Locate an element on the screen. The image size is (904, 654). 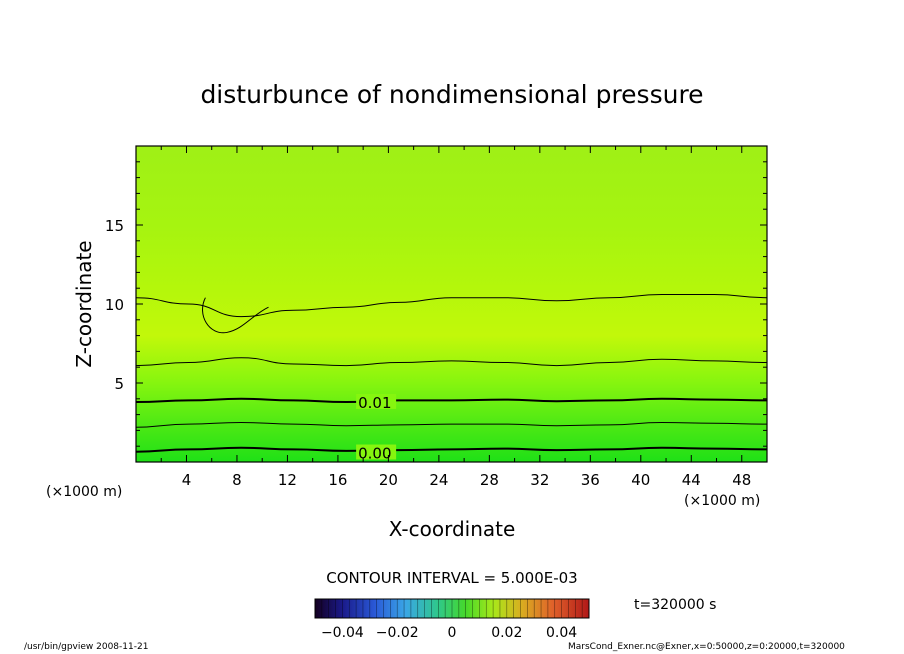
colorbar-tick-label: 0.04 is located at coordinates (561, 633).